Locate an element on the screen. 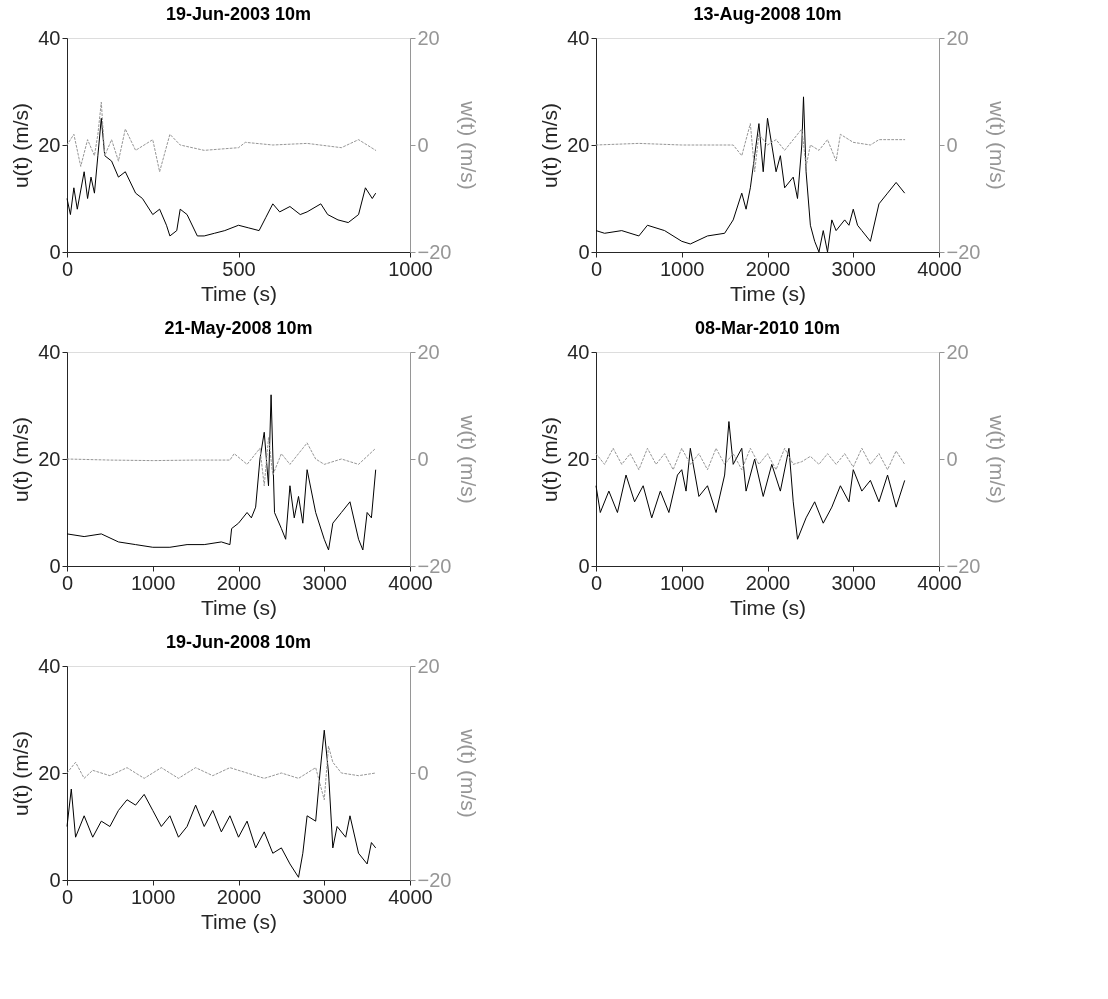 This screenshot has width=1108, height=999. chart-title: 21-May-2008 10m is located at coordinates (238, 328).